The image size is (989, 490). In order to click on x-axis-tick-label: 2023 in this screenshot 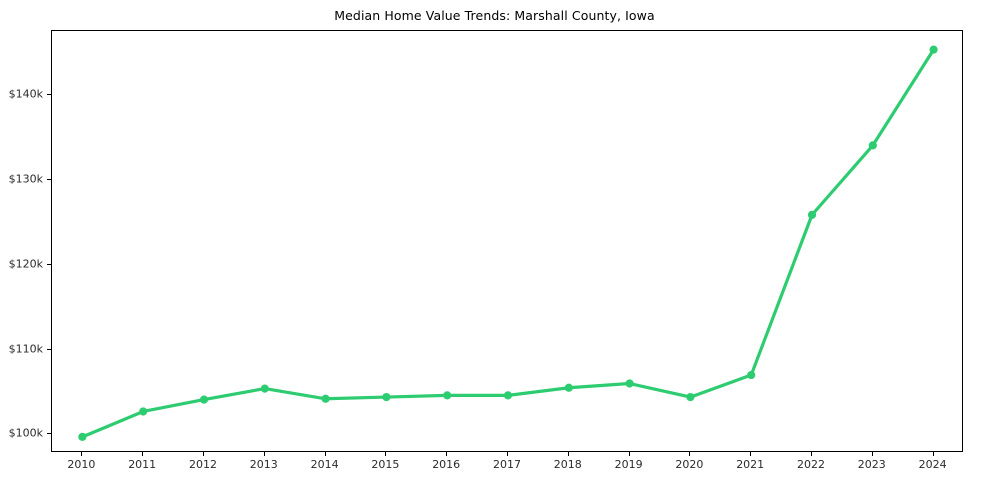, I will do `click(871, 464)`.